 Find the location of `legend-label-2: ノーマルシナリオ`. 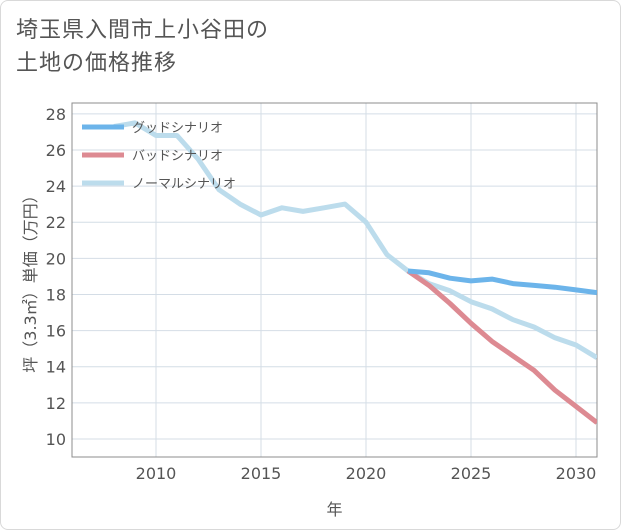

legend-label-2: ノーマルシナリオ is located at coordinates (184, 184).